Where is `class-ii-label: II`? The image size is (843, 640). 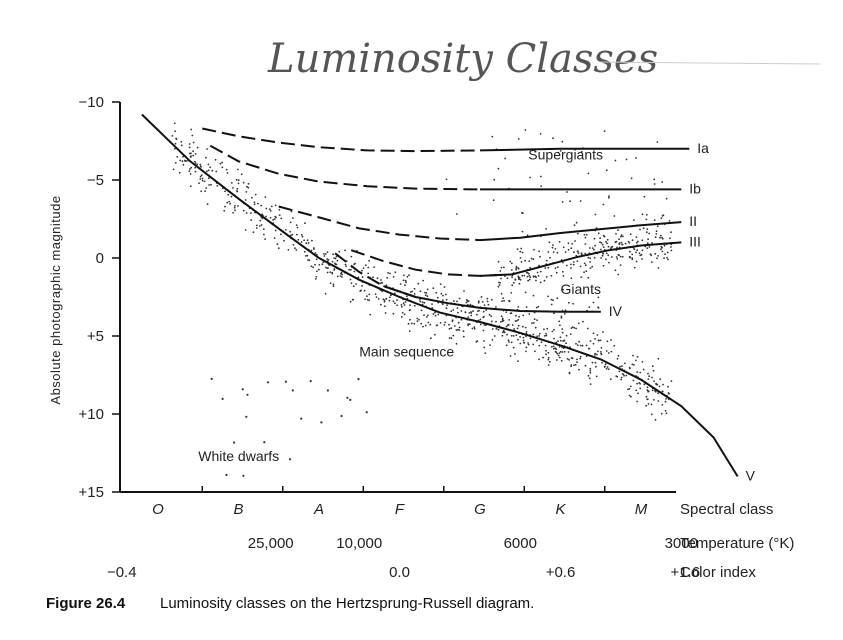
class-ii-label: II is located at coordinates (693, 221).